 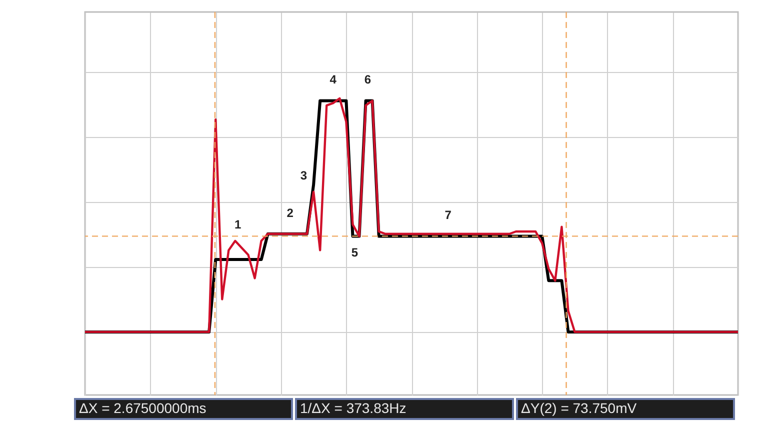 I want to click on text: 1/ΔX = 373.83Hz, so click(x=353, y=408).